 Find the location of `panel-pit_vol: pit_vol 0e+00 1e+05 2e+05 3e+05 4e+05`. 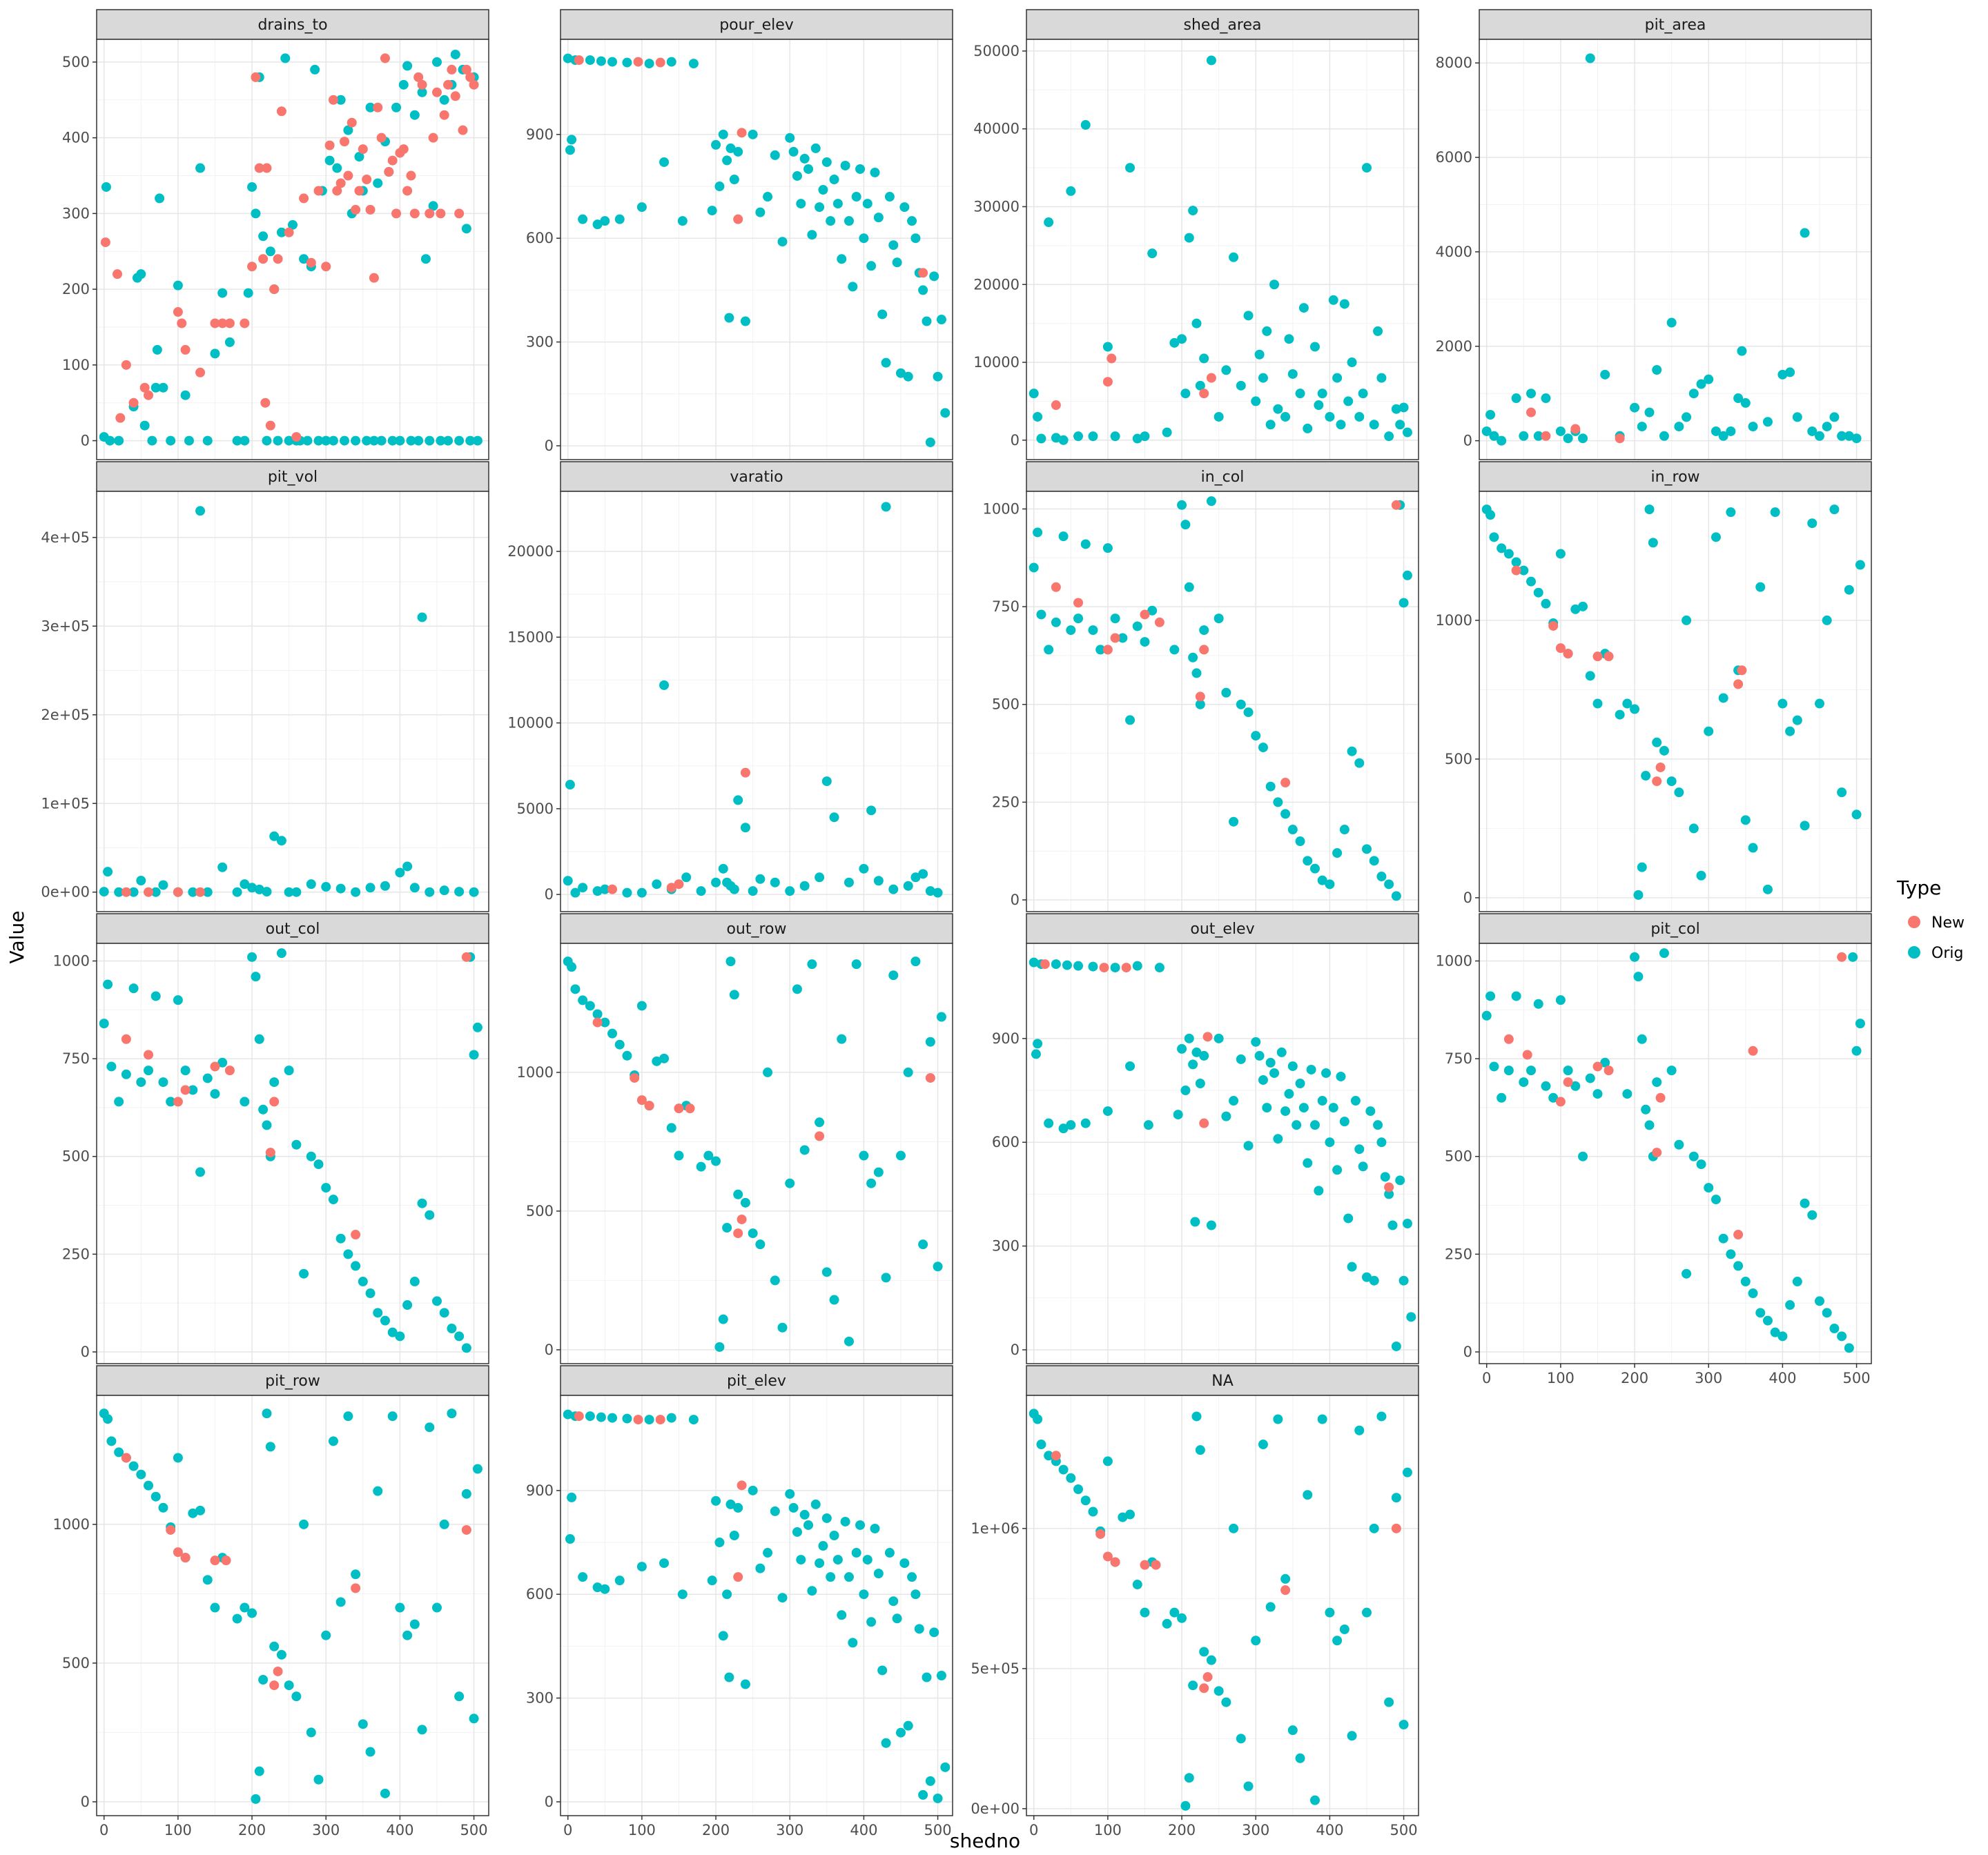

panel-pit_vol: pit_vol 0e+00 1e+05 2e+05 3e+05 4e+05 is located at coordinates (265, 686).